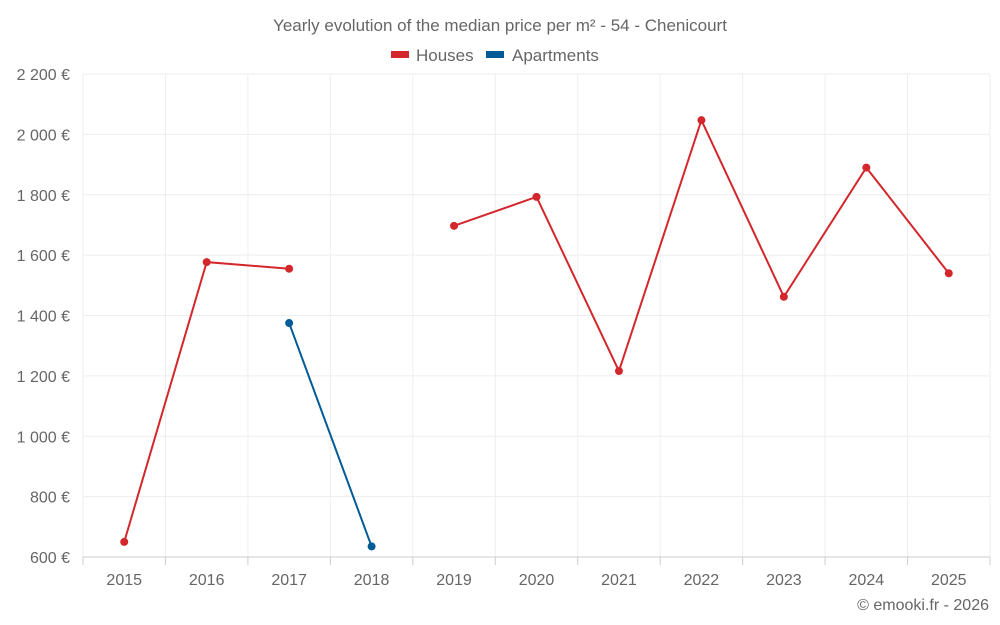 This screenshot has height=625, width=1000. I want to click on x-tick-label: 2020, so click(537, 580).